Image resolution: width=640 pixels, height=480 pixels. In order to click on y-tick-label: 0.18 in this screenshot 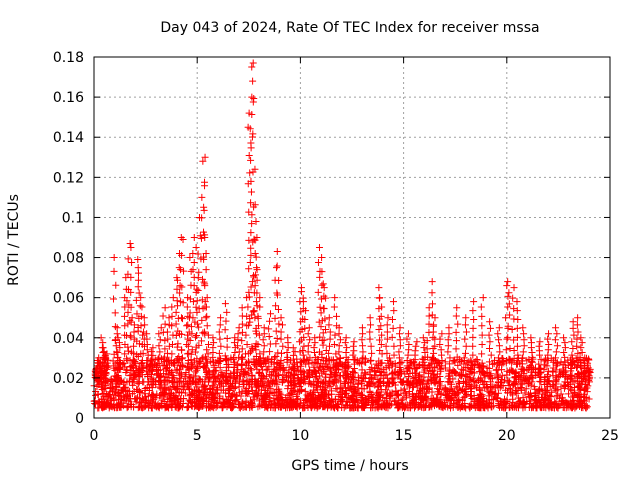, I will do `click(68, 58)`.